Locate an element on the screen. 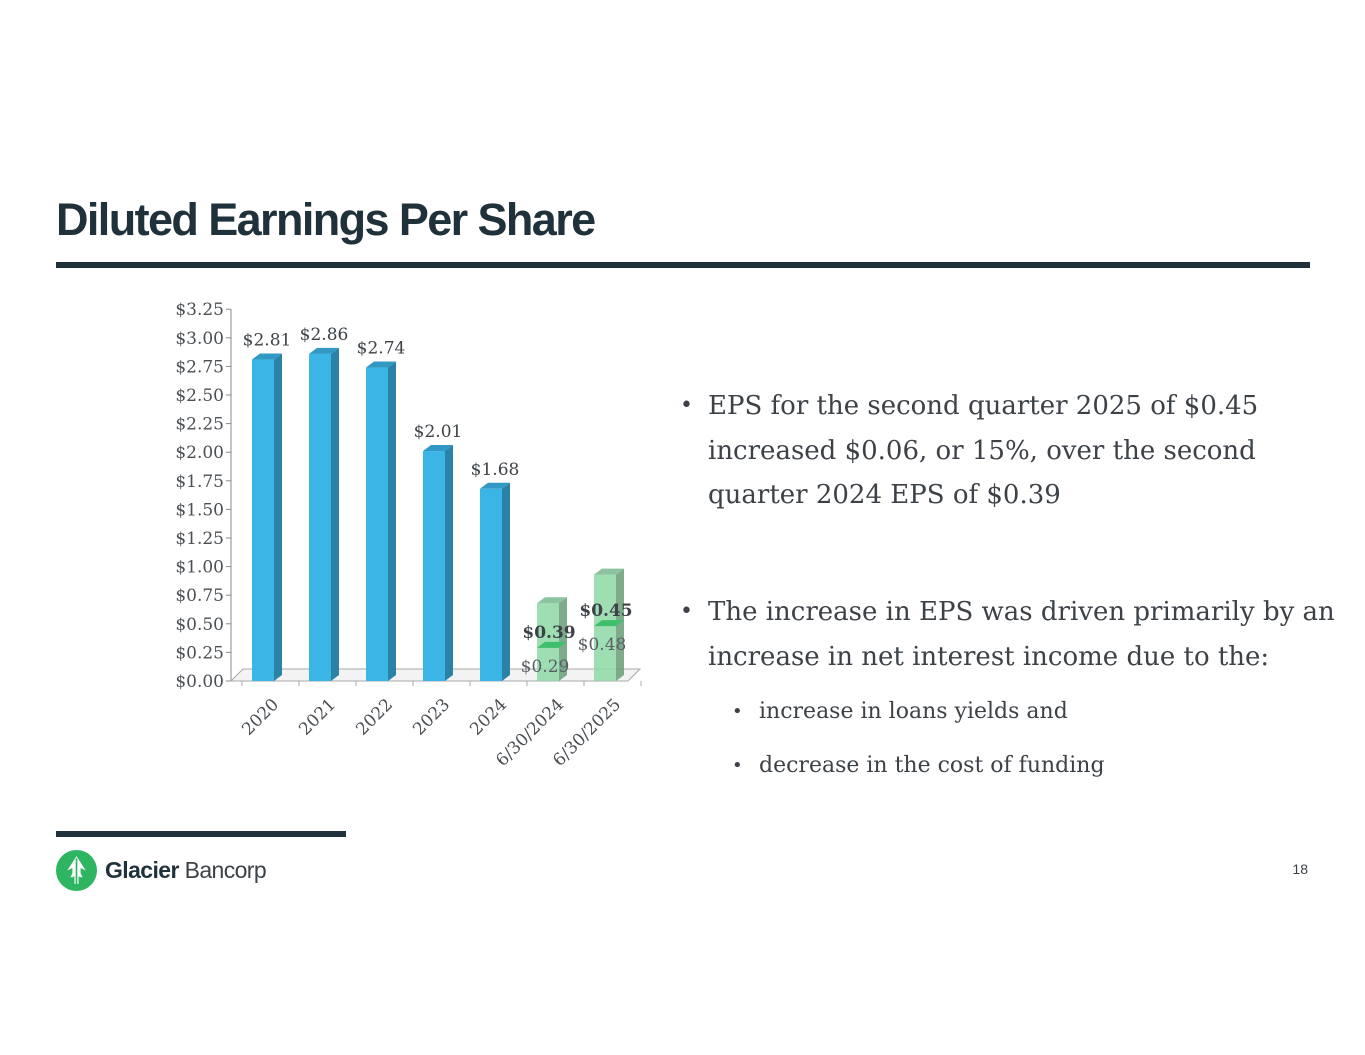 The width and height of the screenshot is (1365, 1055). sub-bullet-funding-cost: decrease in the cost of funding is located at coordinates (918, 766).